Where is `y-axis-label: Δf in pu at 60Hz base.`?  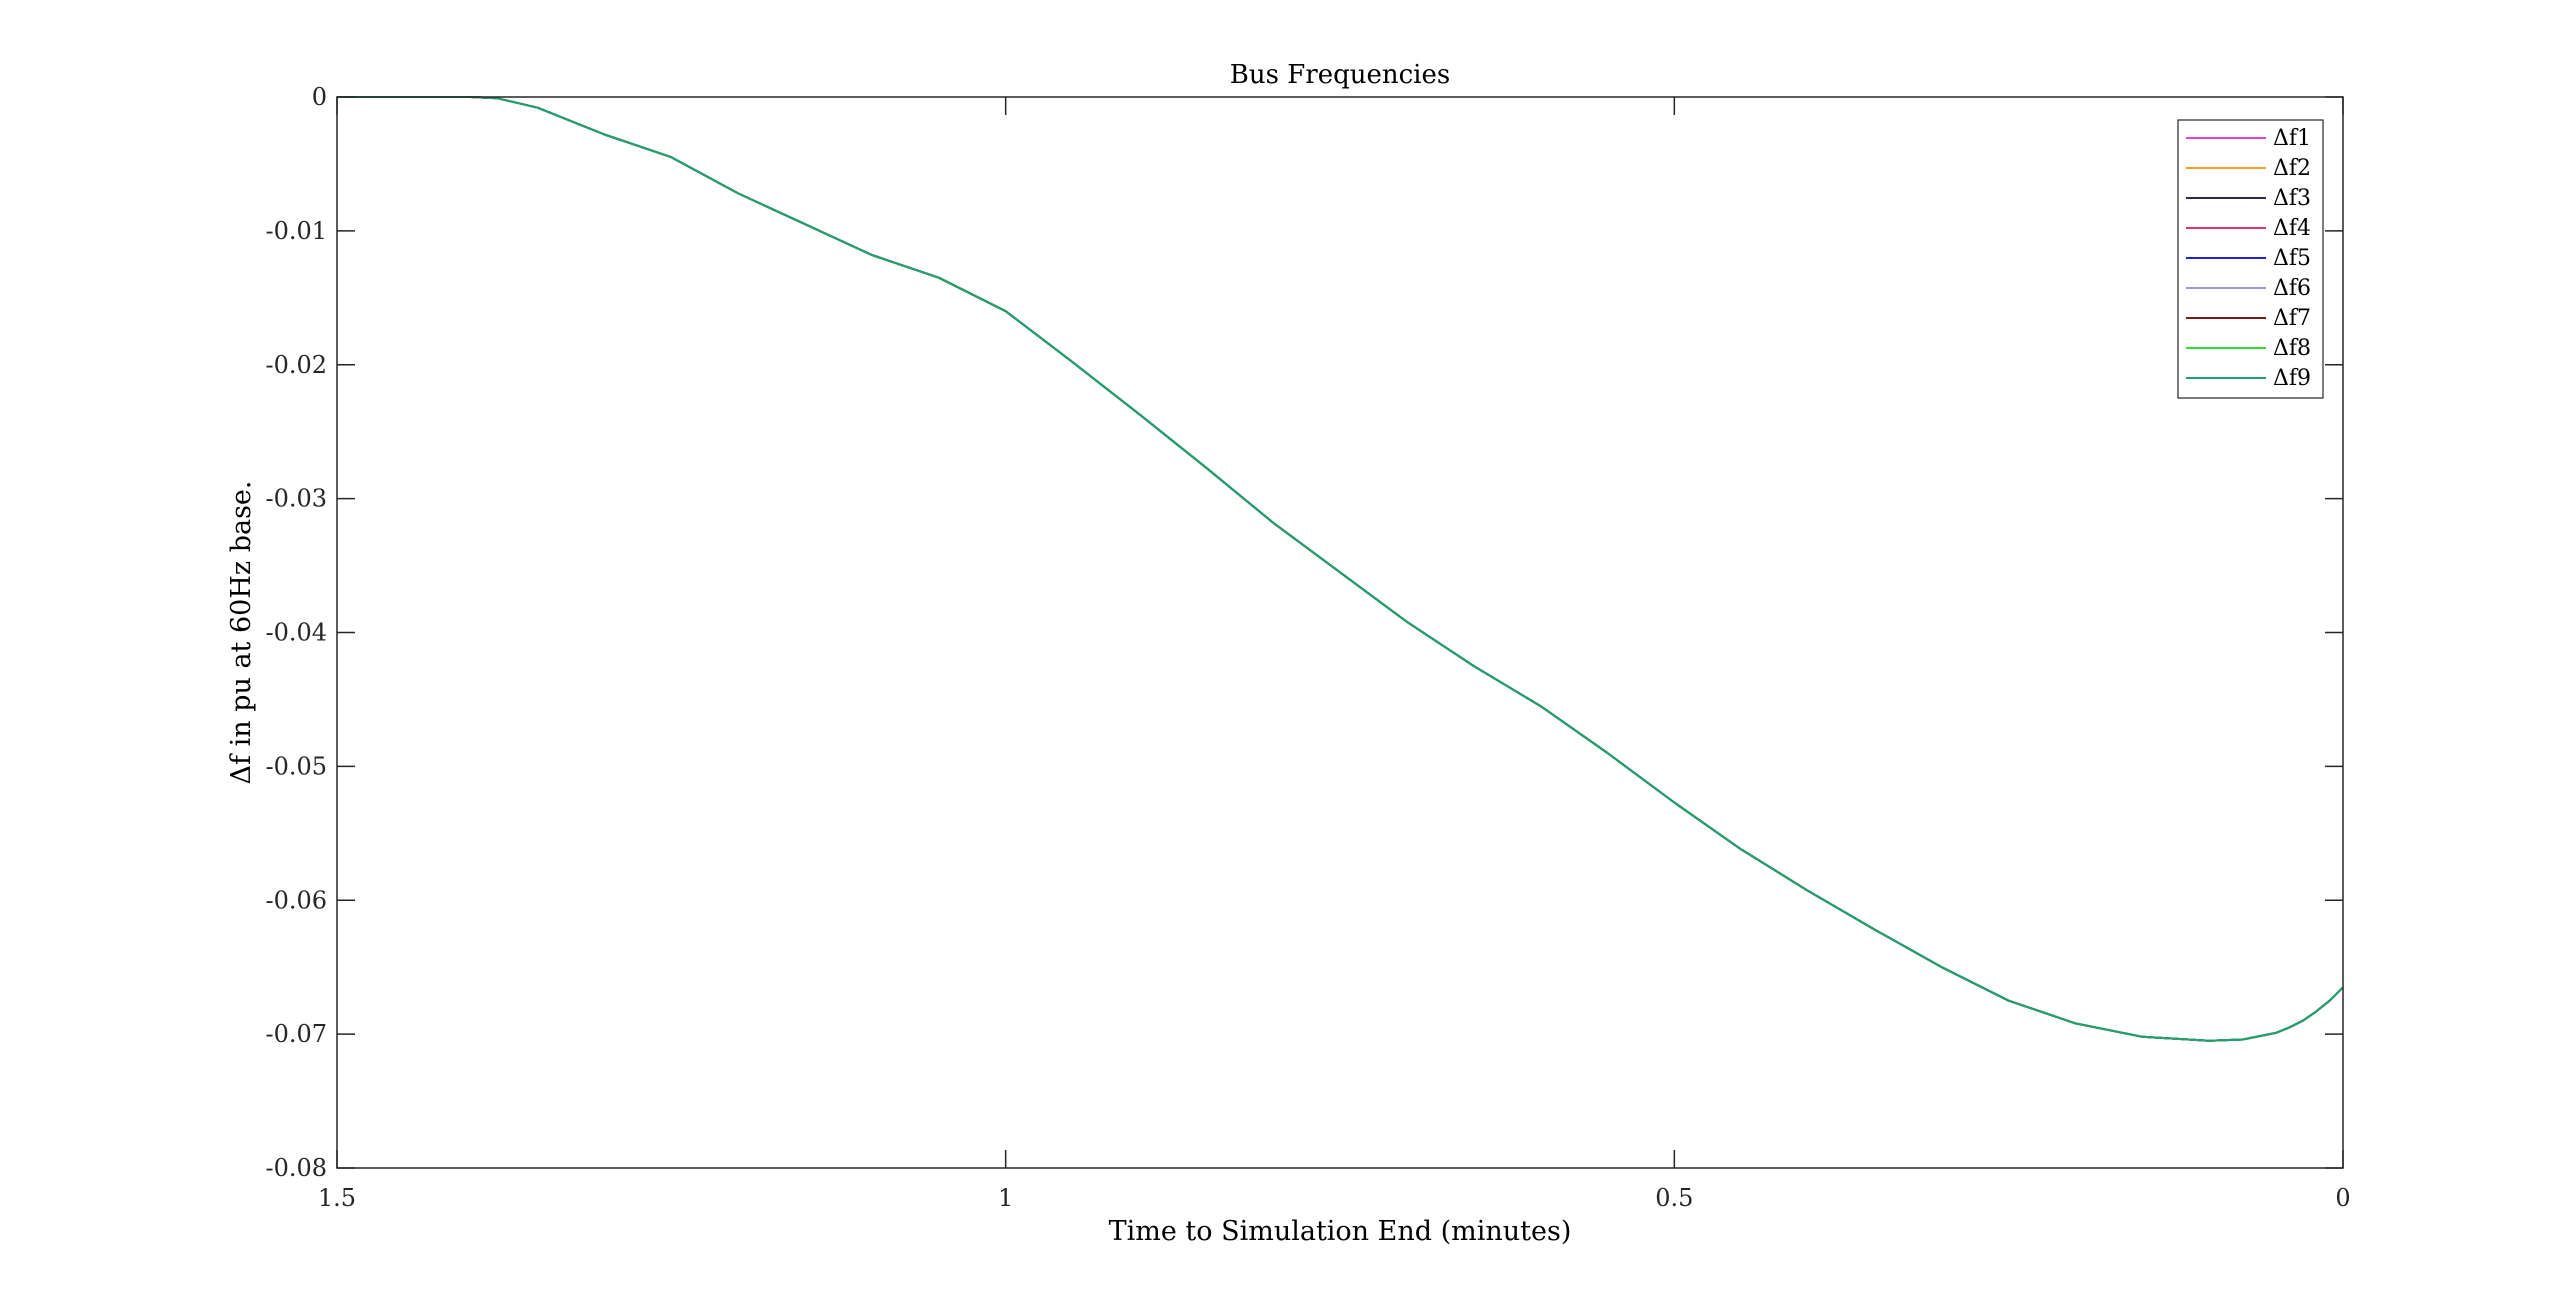 y-axis-label: Δf in pu at 60Hz base. is located at coordinates (241, 633).